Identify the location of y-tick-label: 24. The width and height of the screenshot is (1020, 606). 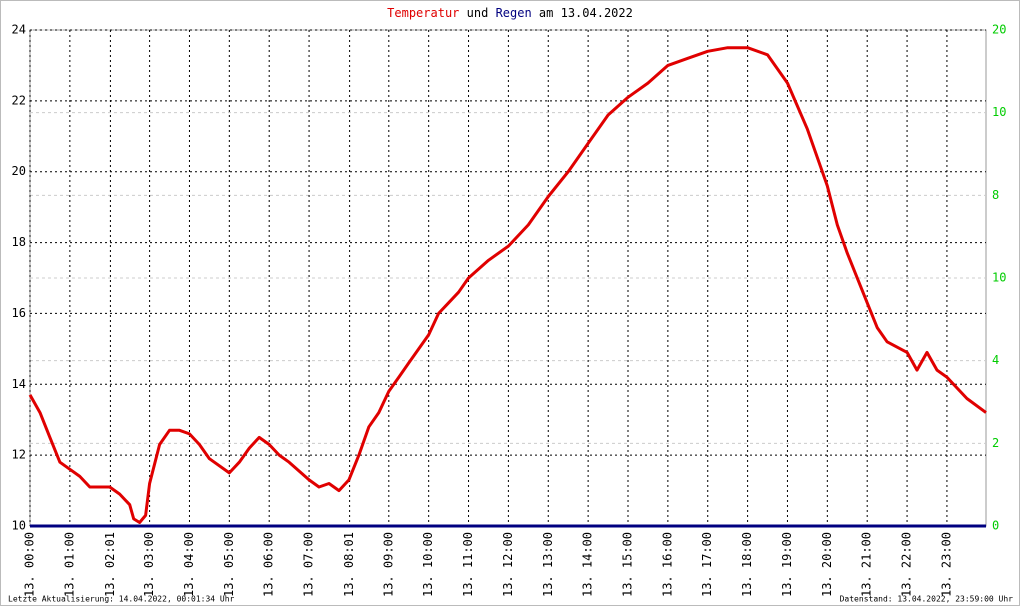
(19, 30).